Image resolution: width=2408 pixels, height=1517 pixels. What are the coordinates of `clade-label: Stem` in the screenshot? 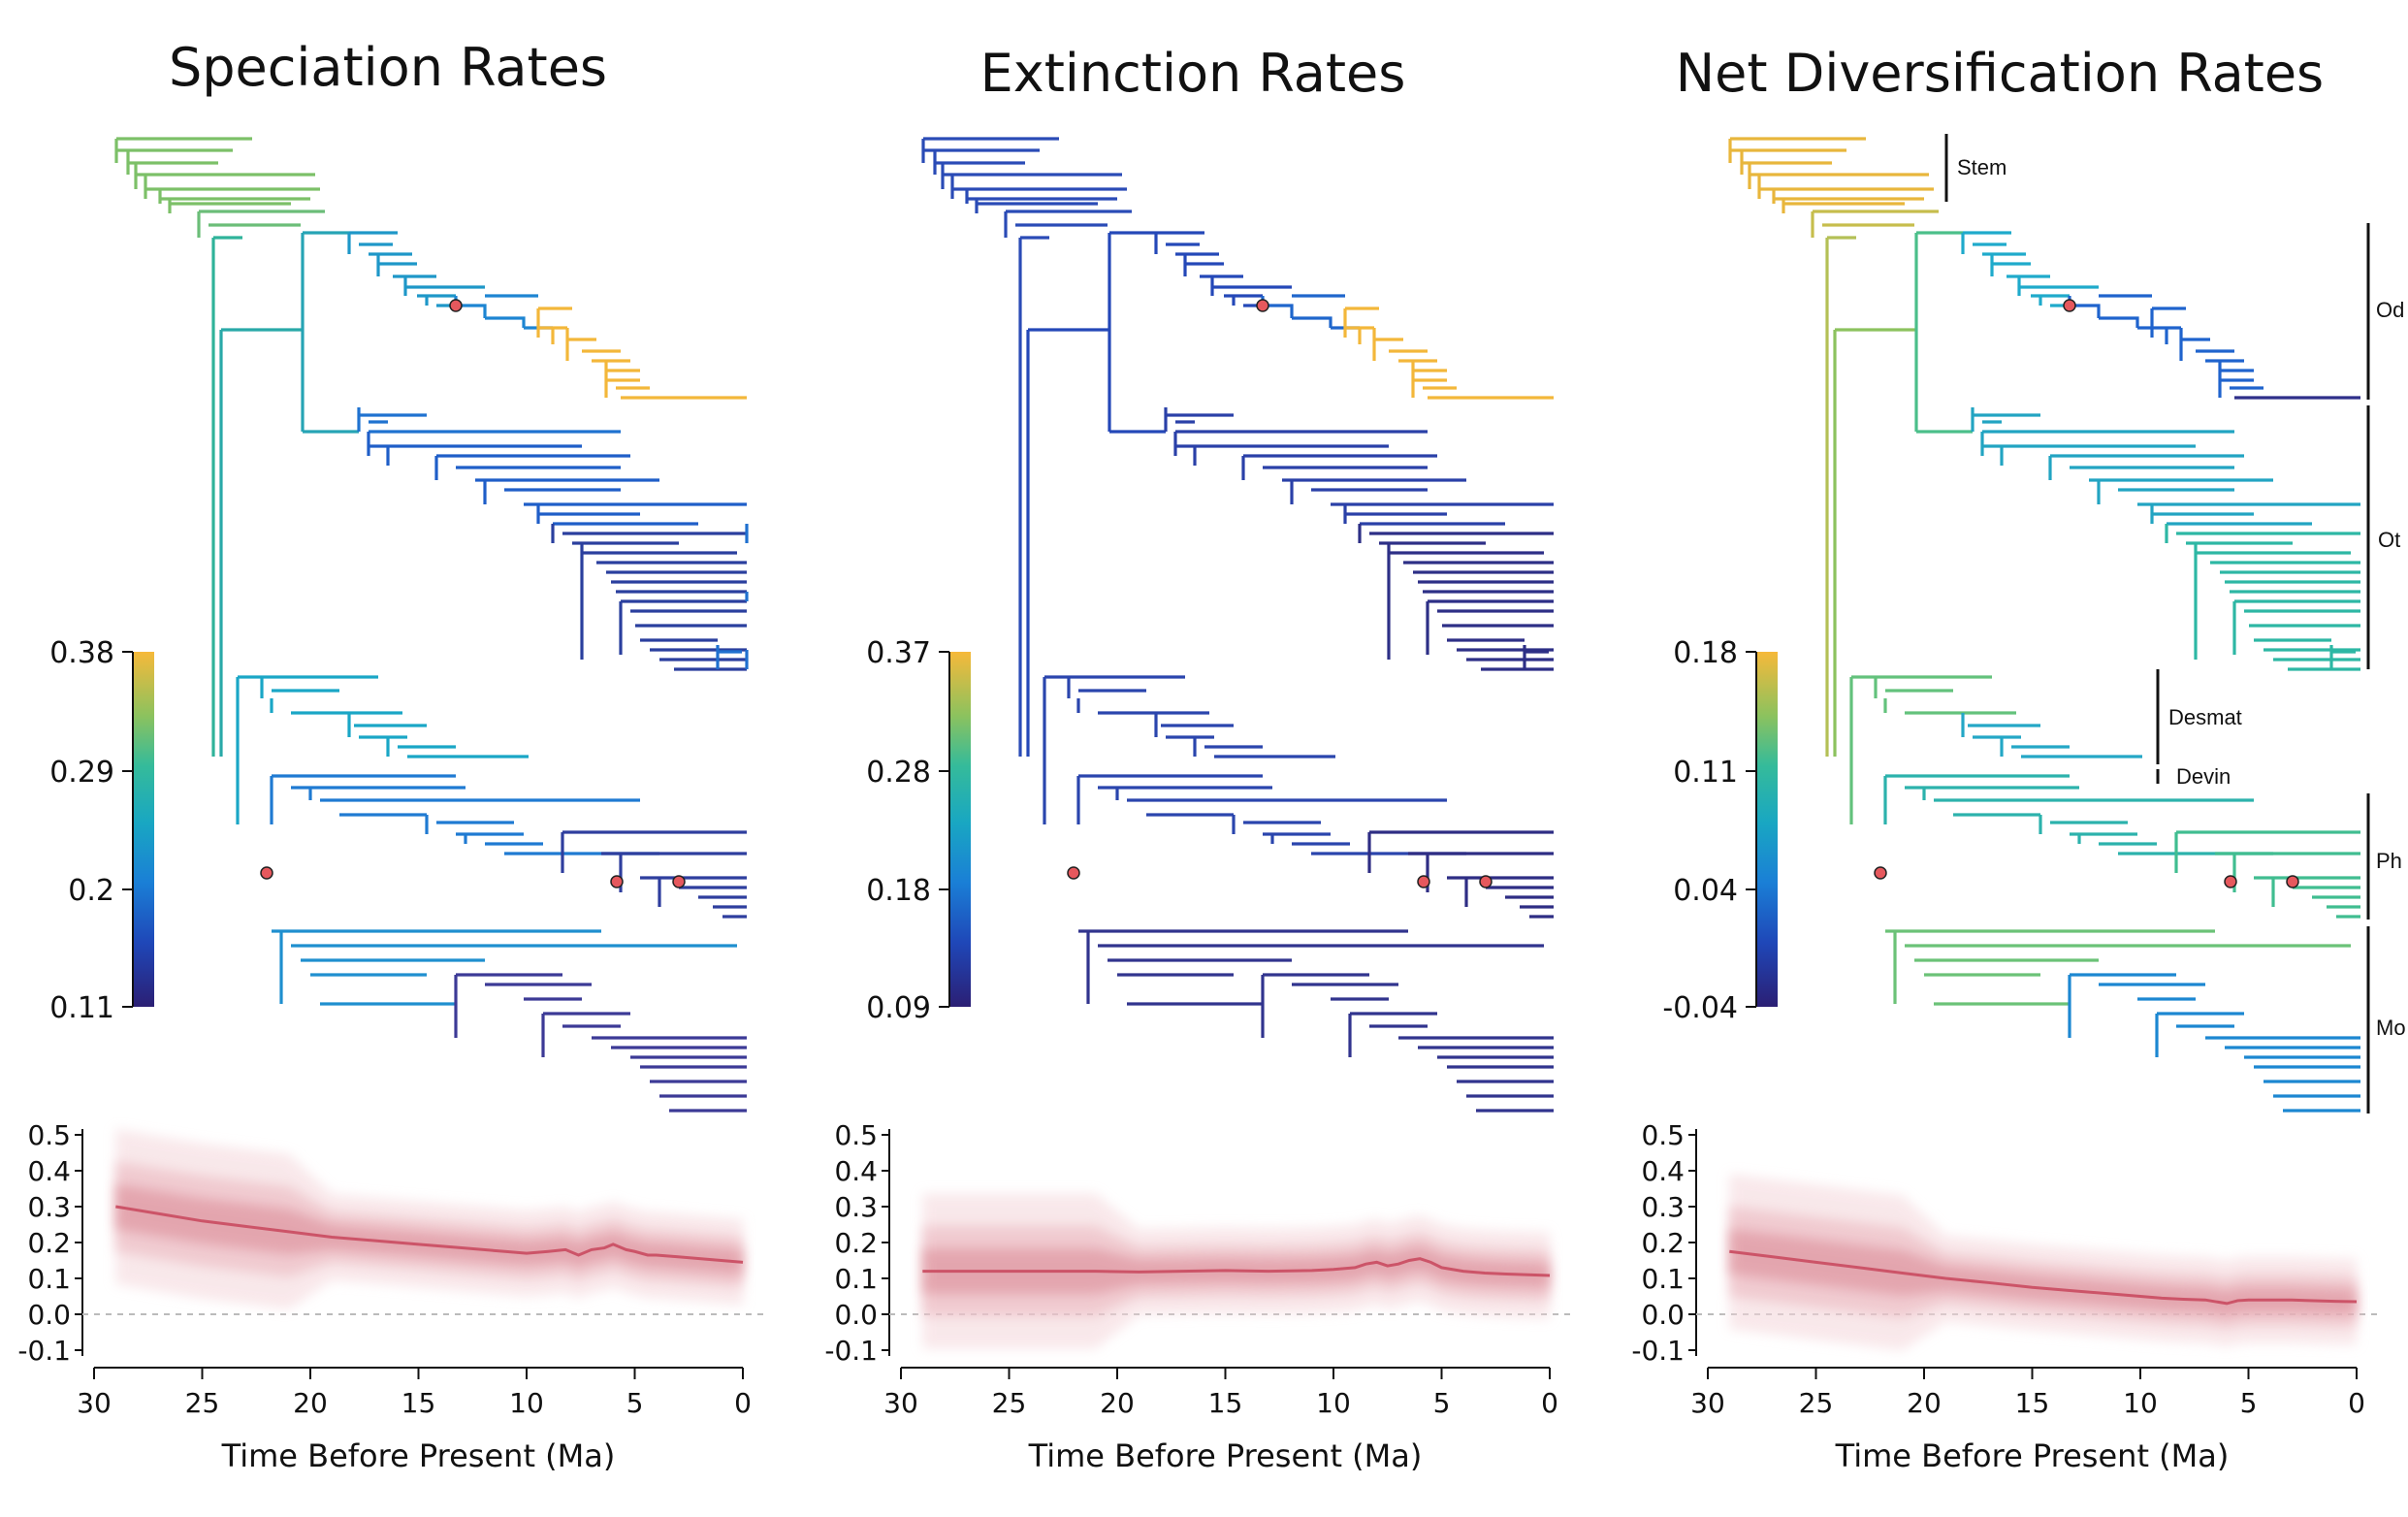 It's located at (1982, 167).